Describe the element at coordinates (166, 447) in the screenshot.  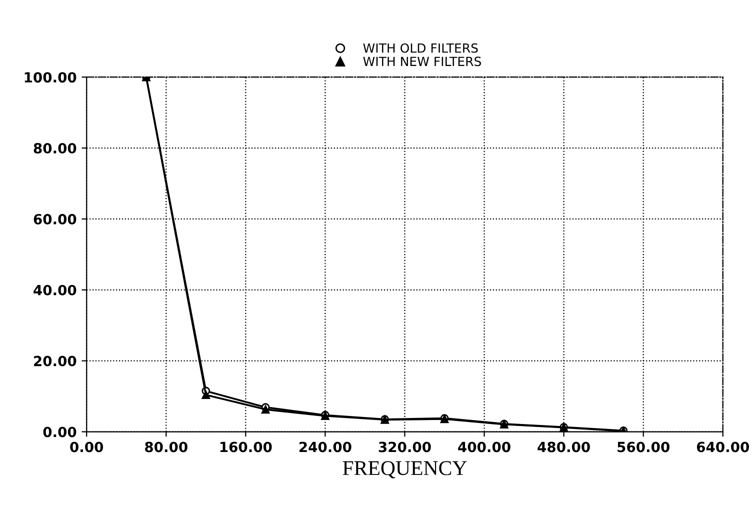
I see `x-tick-label: 80.00` at that location.